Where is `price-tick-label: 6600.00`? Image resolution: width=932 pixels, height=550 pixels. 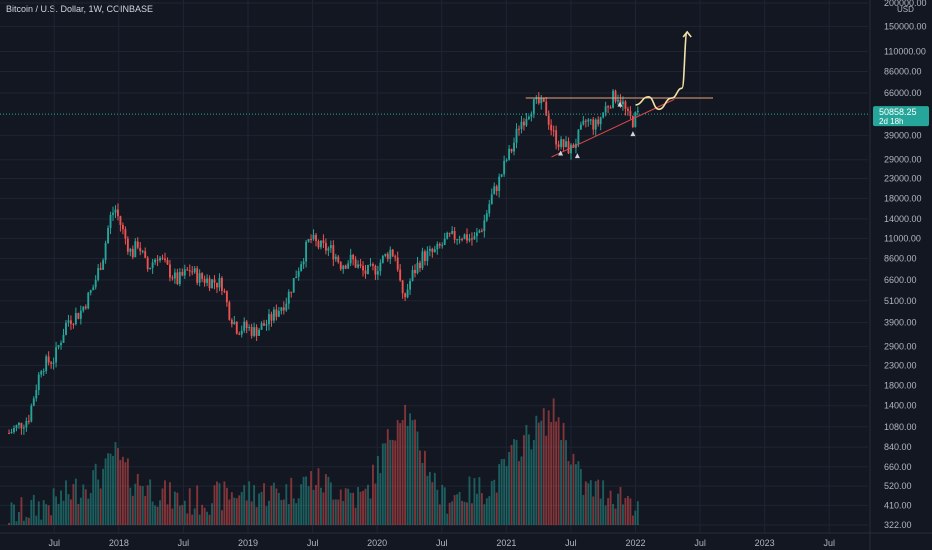
price-tick-label: 6600.00 is located at coordinates (900, 280).